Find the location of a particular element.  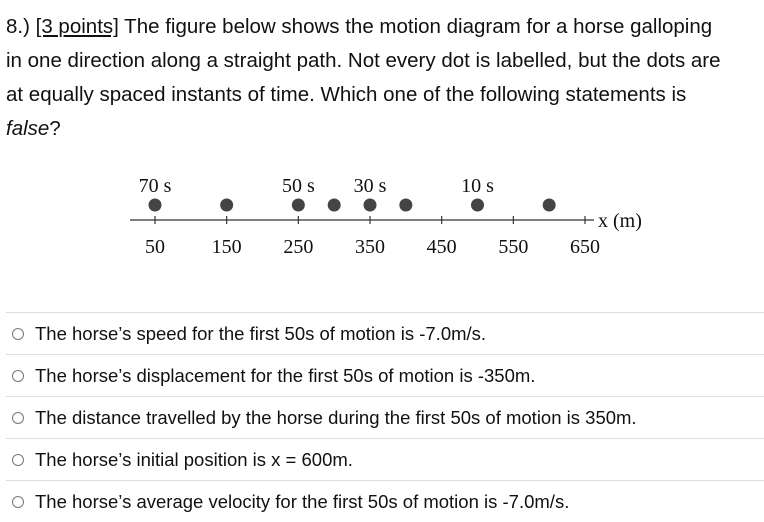

tick-label: 150 is located at coordinates (227, 247).